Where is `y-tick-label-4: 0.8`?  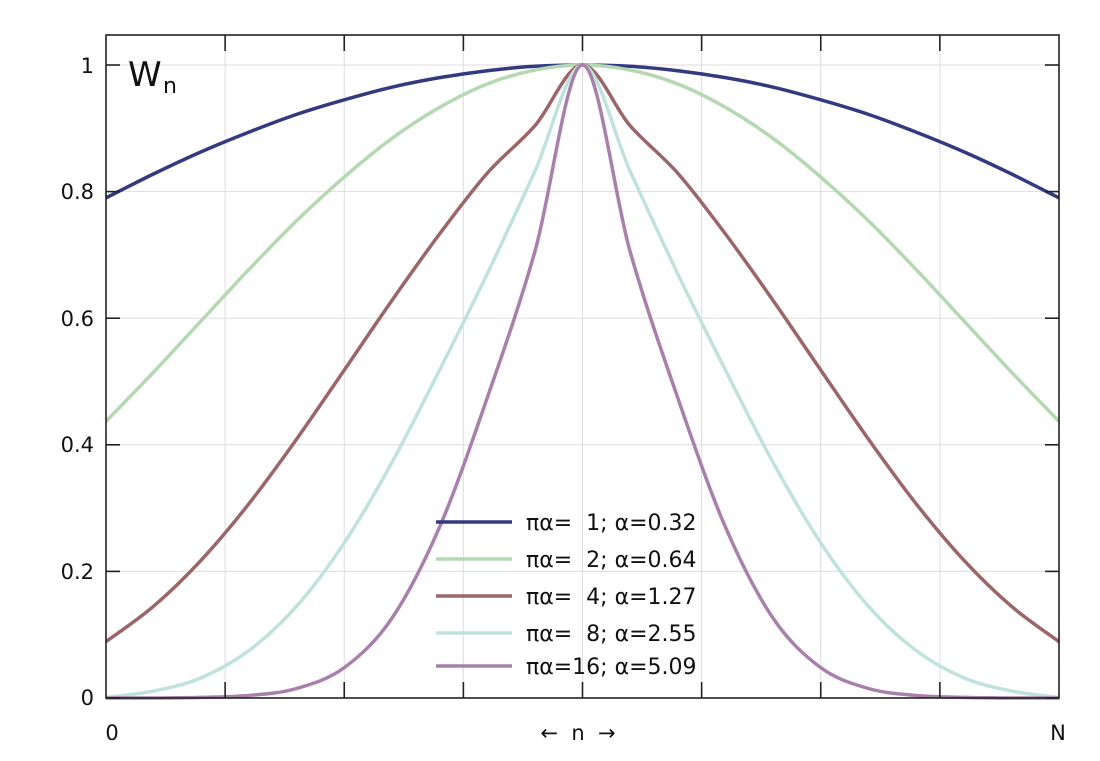 y-tick-label-4: 0.8 is located at coordinates (77, 192).